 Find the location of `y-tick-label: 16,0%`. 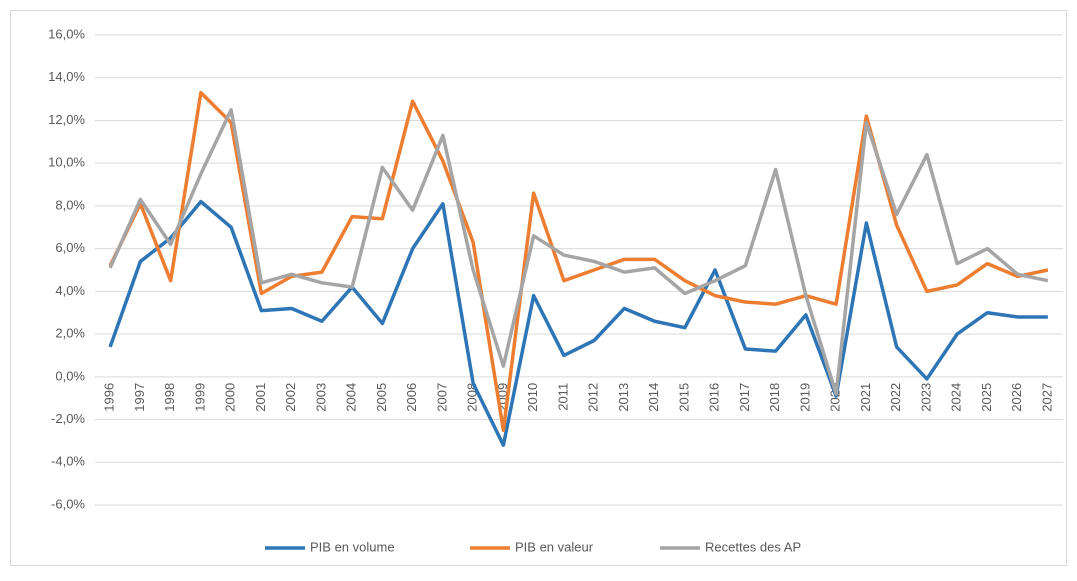

y-tick-label: 16,0% is located at coordinates (66, 33).